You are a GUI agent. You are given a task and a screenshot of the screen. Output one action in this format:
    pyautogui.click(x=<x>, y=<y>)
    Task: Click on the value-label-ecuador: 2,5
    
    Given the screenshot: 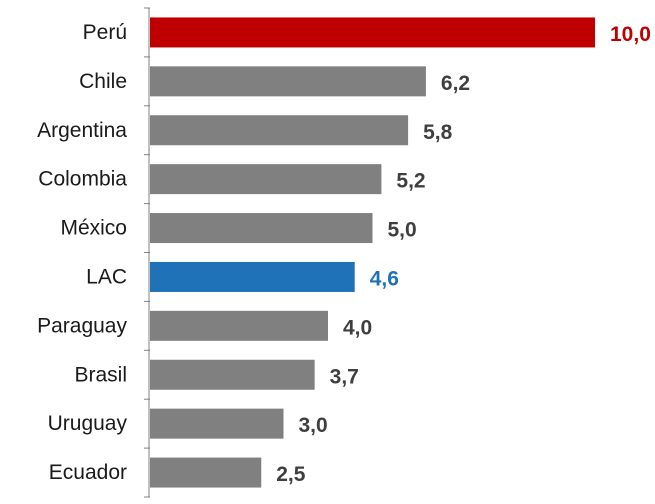 What is the action you would take?
    pyautogui.click(x=291, y=474)
    